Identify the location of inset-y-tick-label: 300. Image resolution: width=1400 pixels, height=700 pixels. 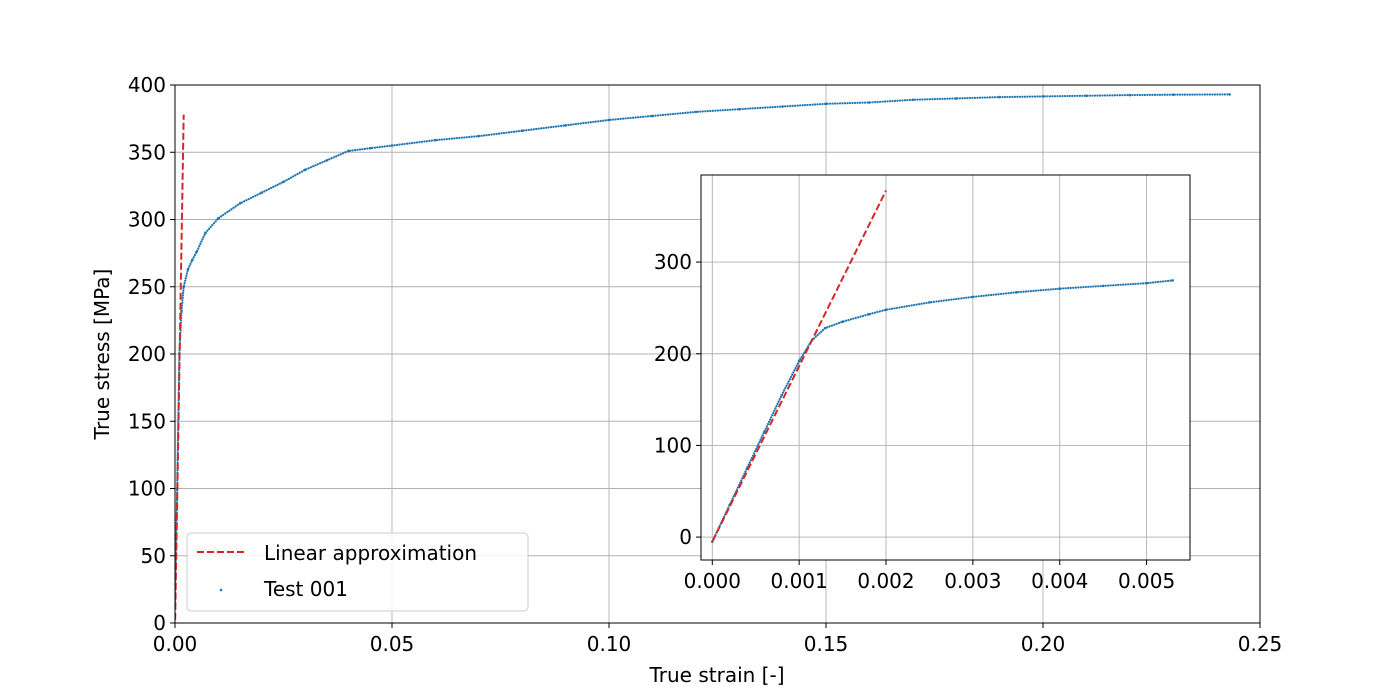
(673, 262).